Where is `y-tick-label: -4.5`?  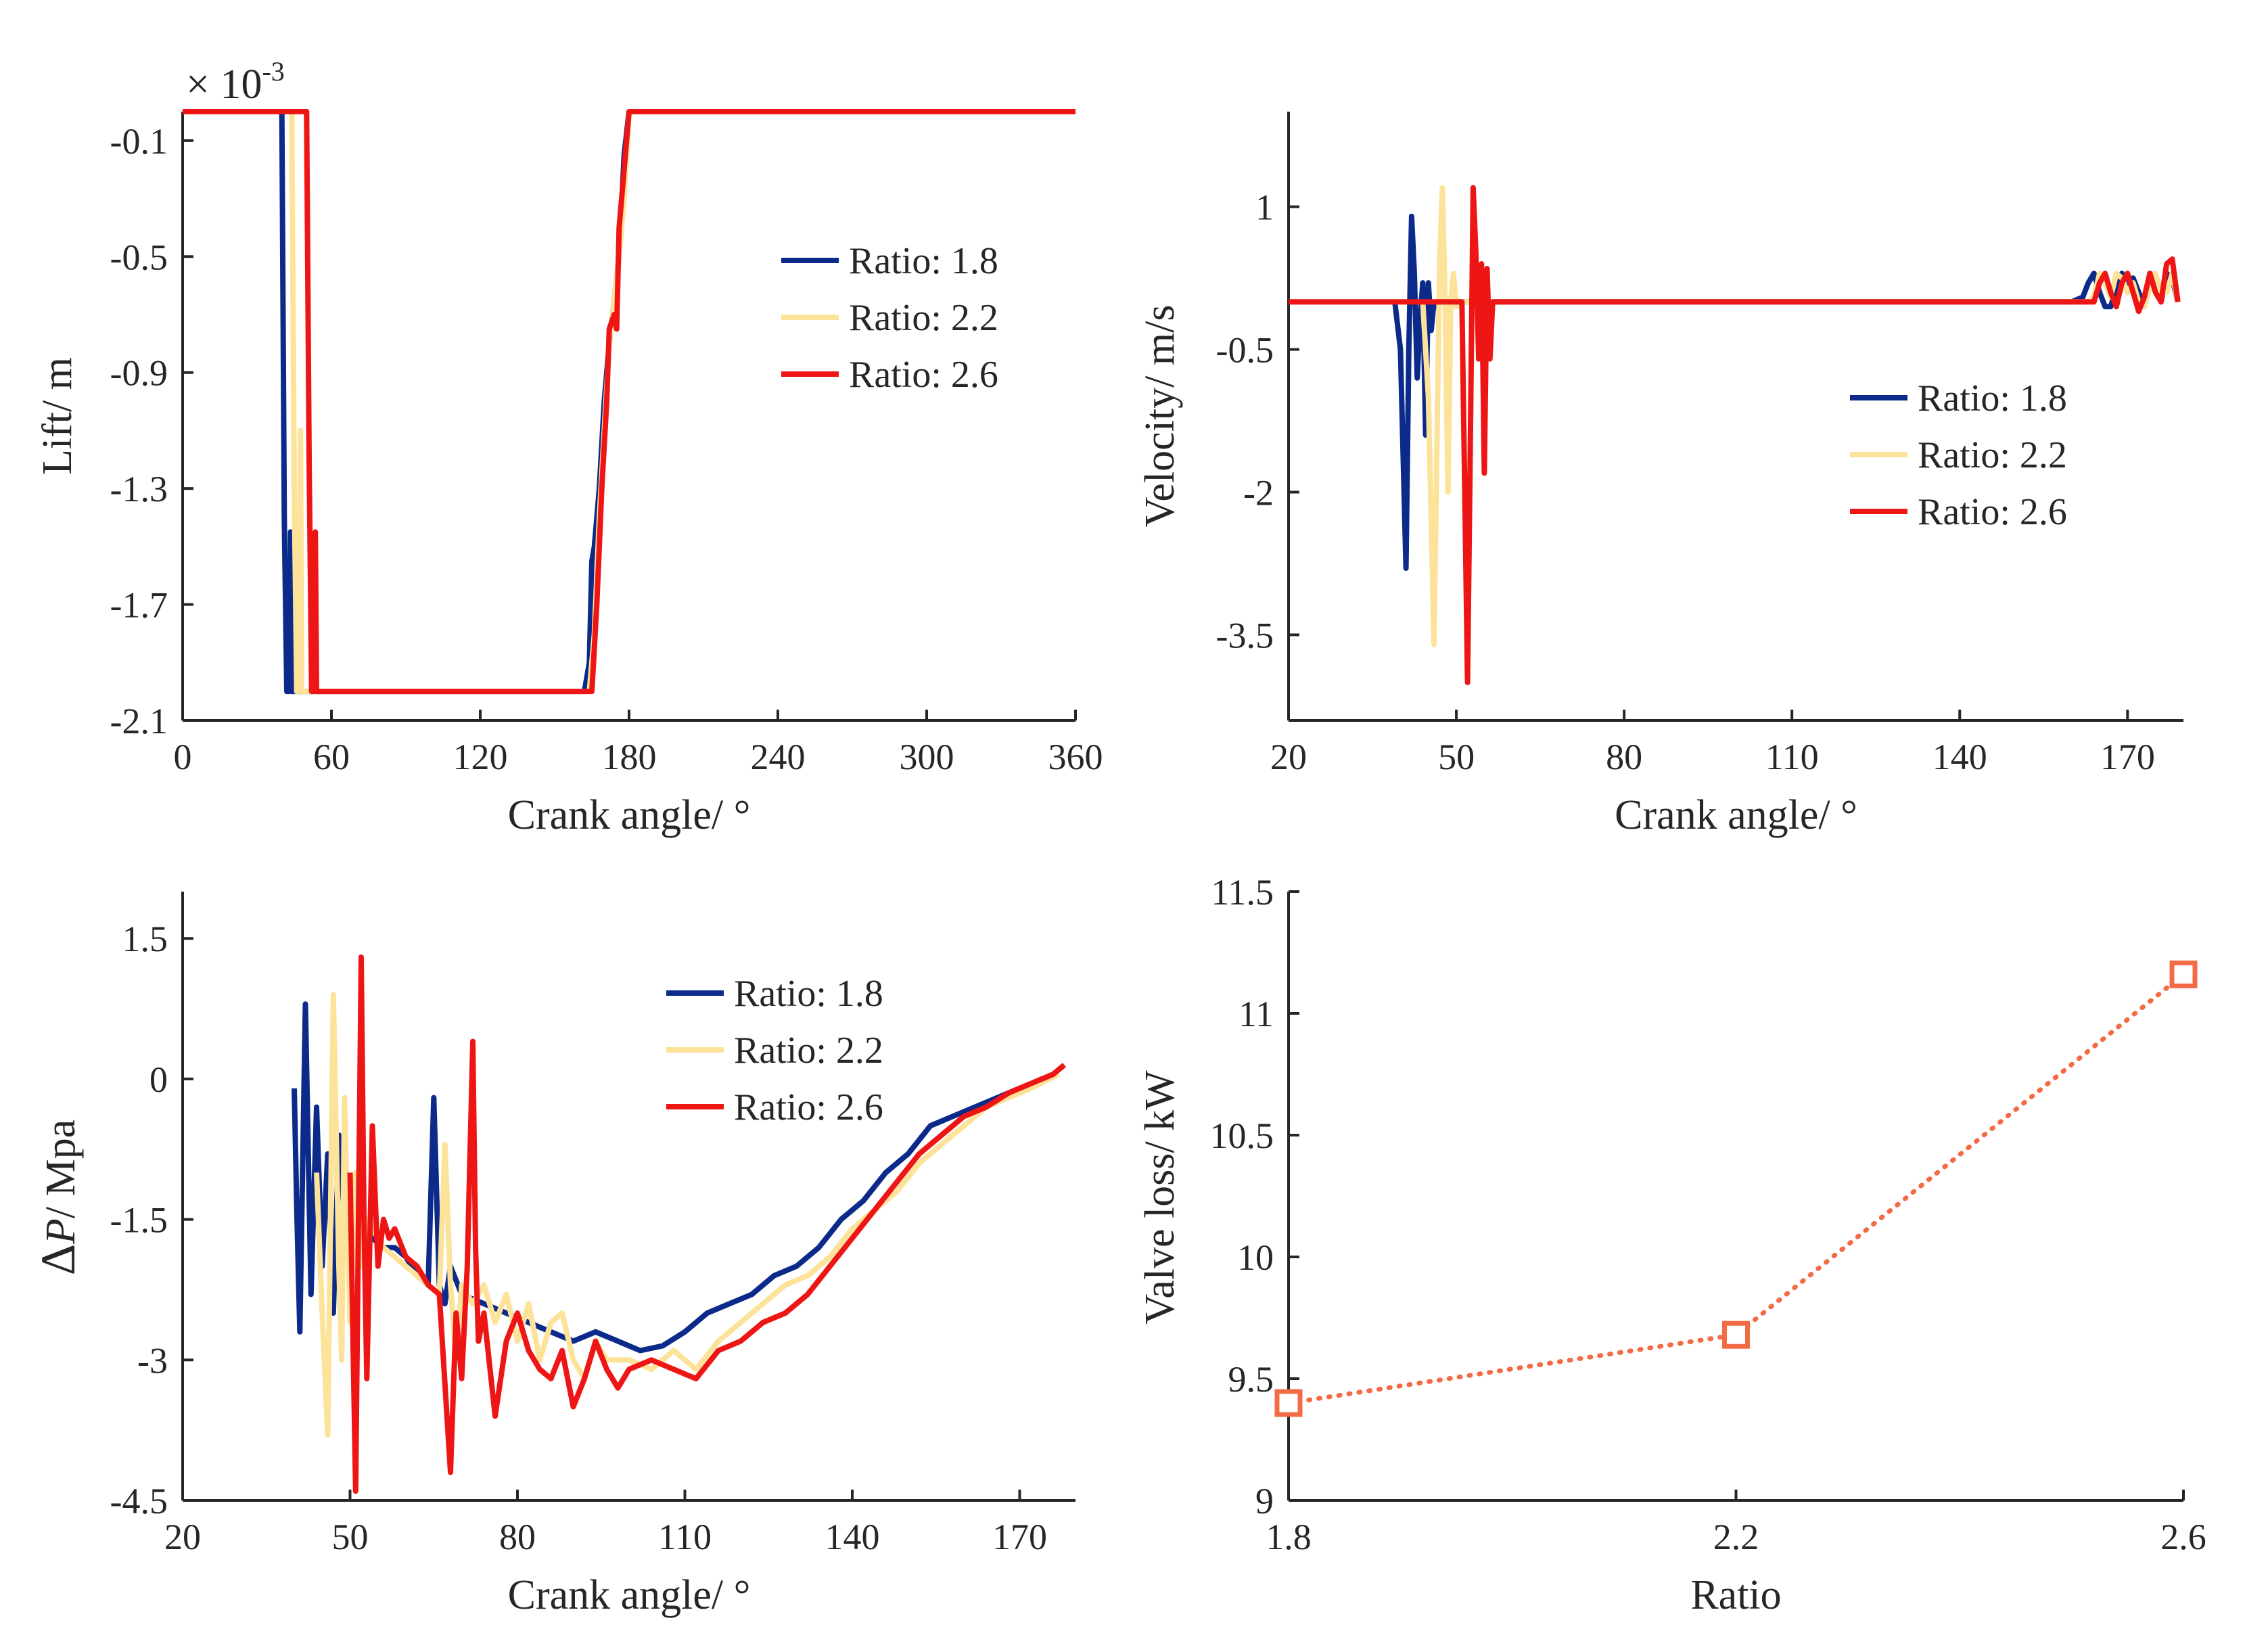
y-tick-label: -4.5 is located at coordinates (139, 1501).